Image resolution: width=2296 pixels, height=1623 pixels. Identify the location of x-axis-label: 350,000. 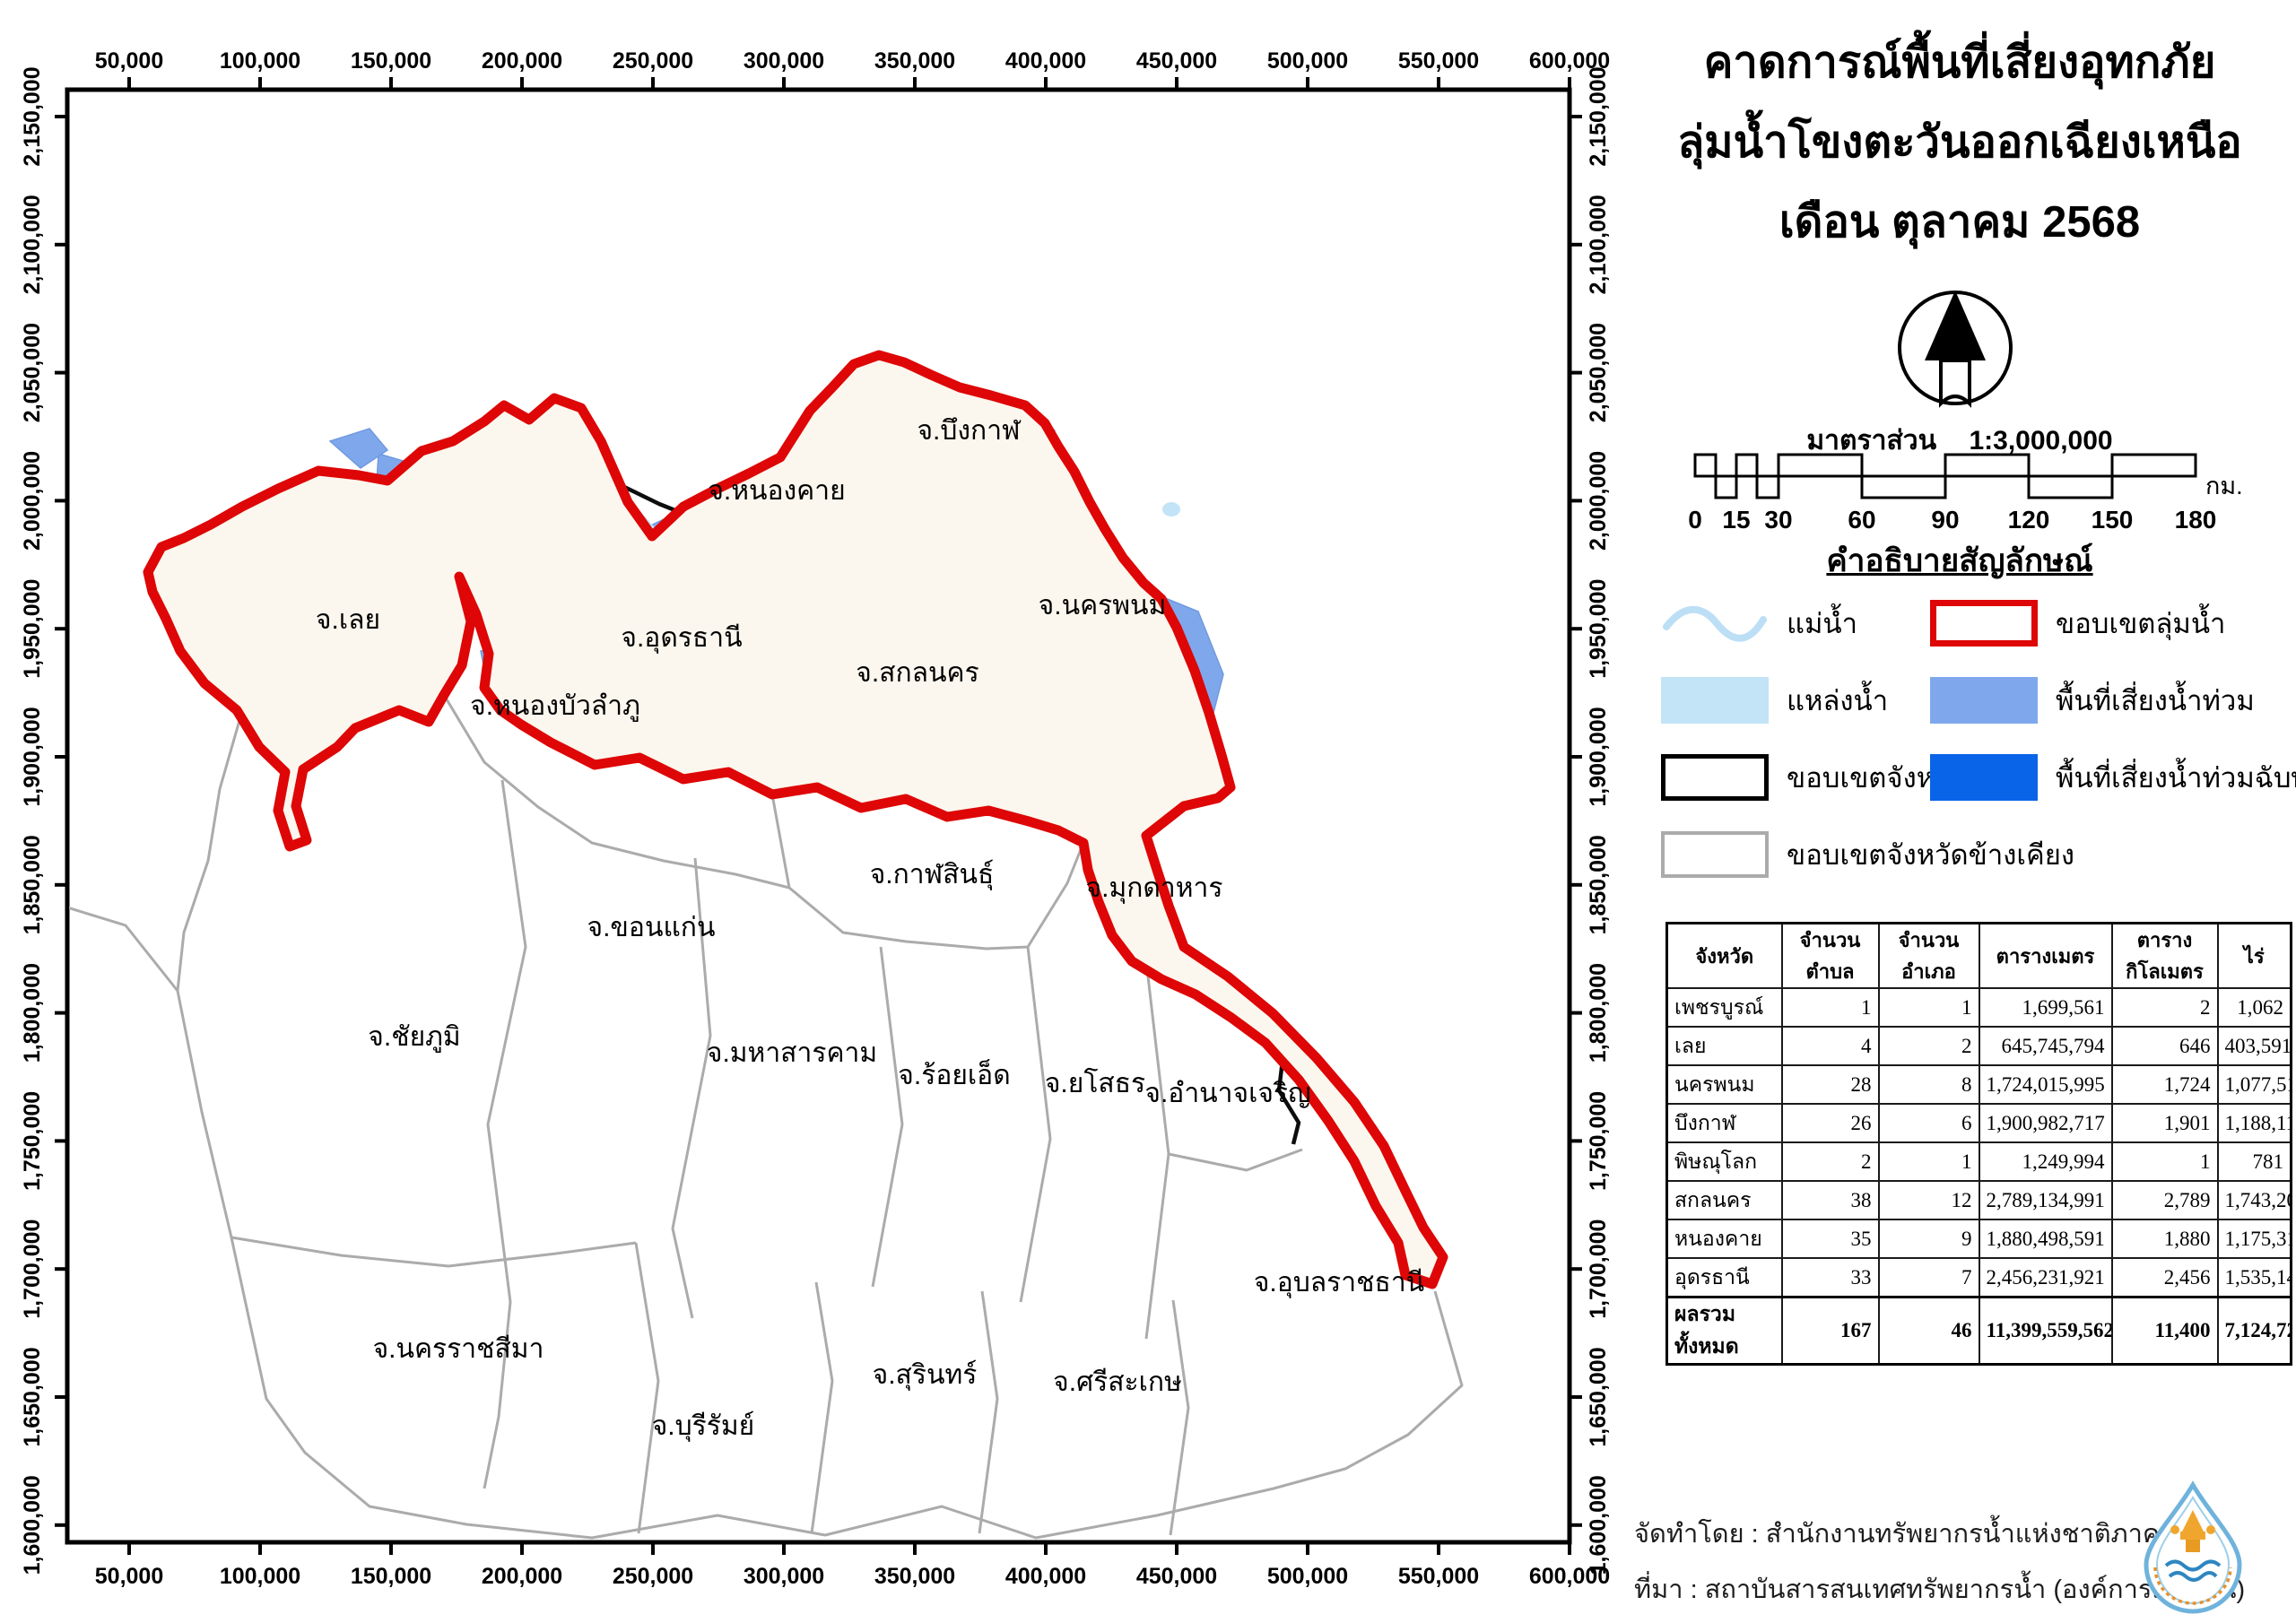
(914, 1576).